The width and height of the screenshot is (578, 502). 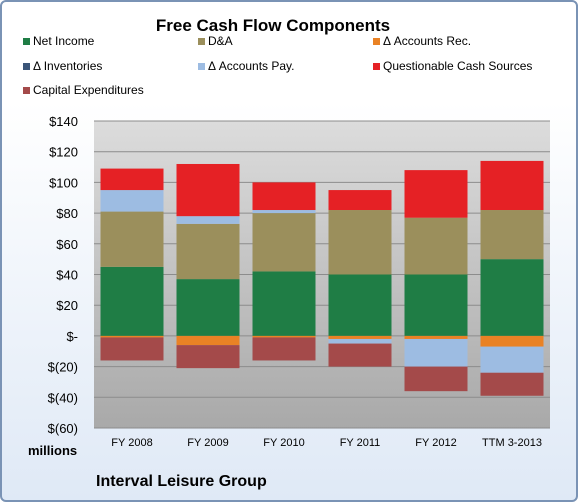 What do you see at coordinates (63, 367) in the screenshot?
I see `y-tick-label: $(20)` at bounding box center [63, 367].